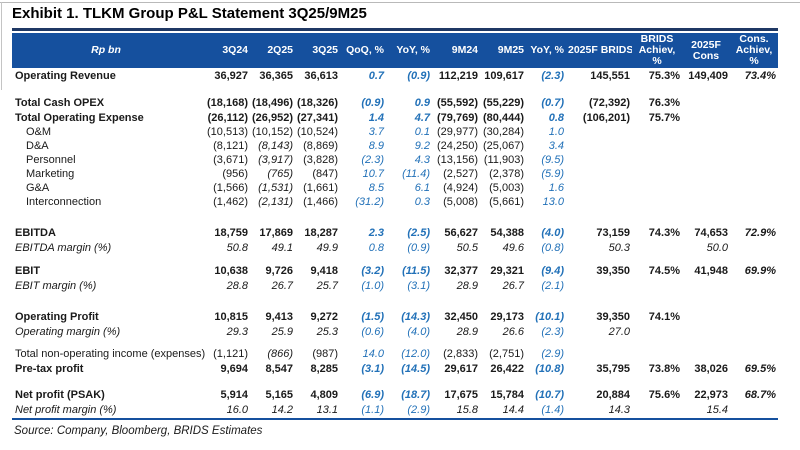  I want to click on value-cell: 0.8, so click(556, 118).